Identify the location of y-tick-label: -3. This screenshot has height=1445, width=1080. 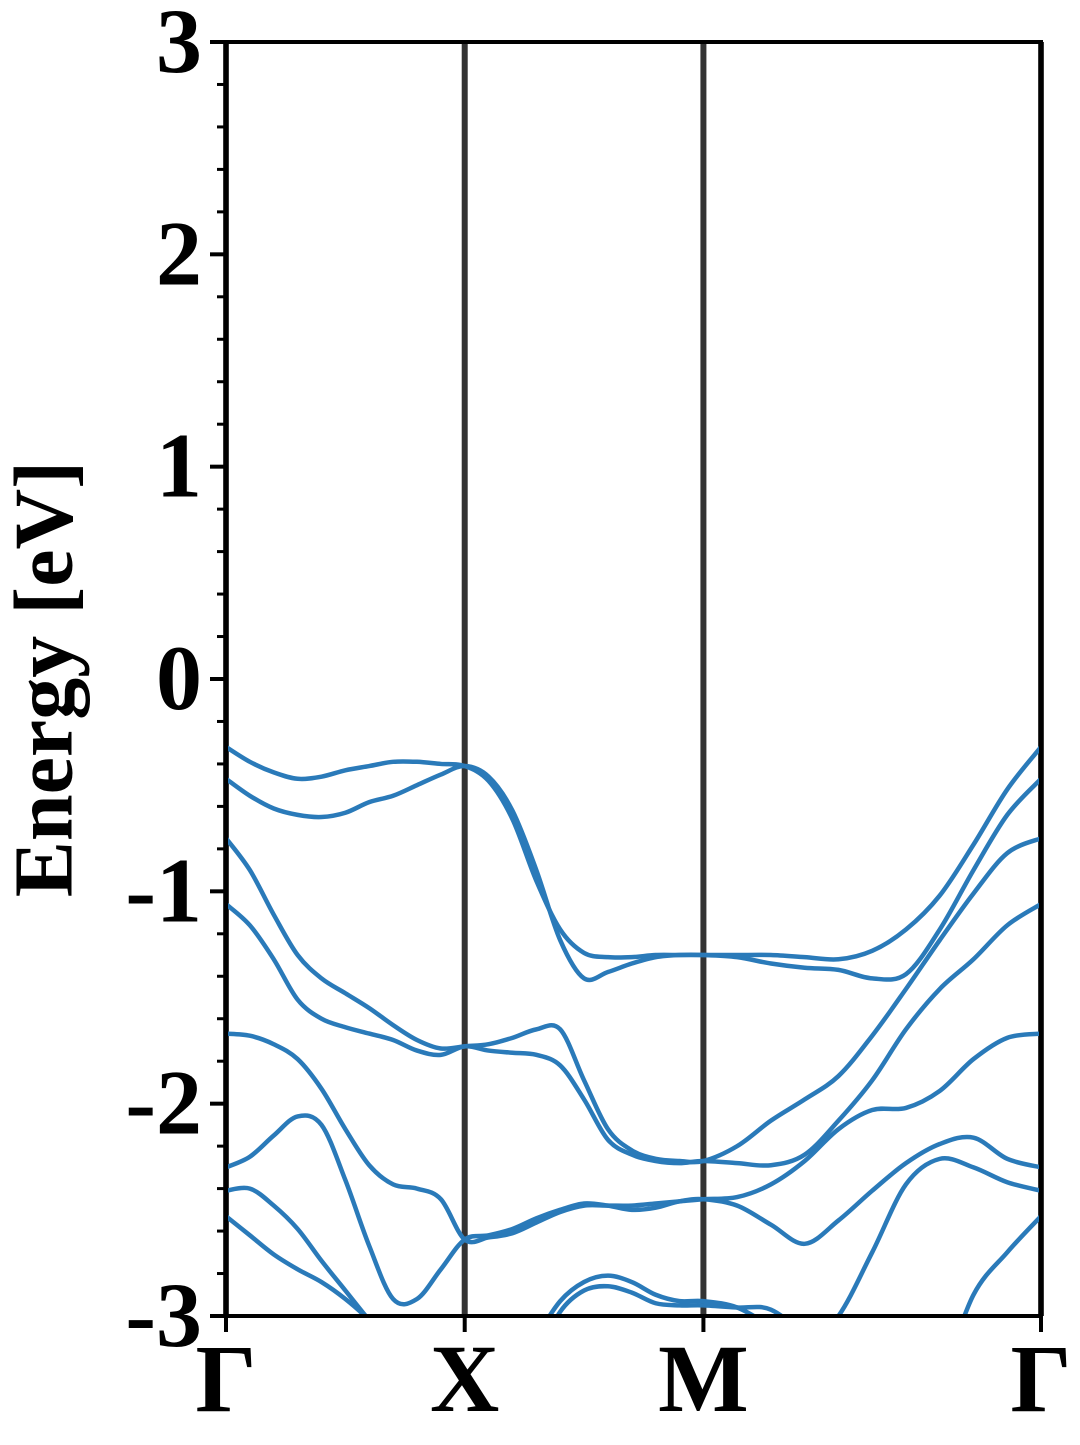
(163, 1315).